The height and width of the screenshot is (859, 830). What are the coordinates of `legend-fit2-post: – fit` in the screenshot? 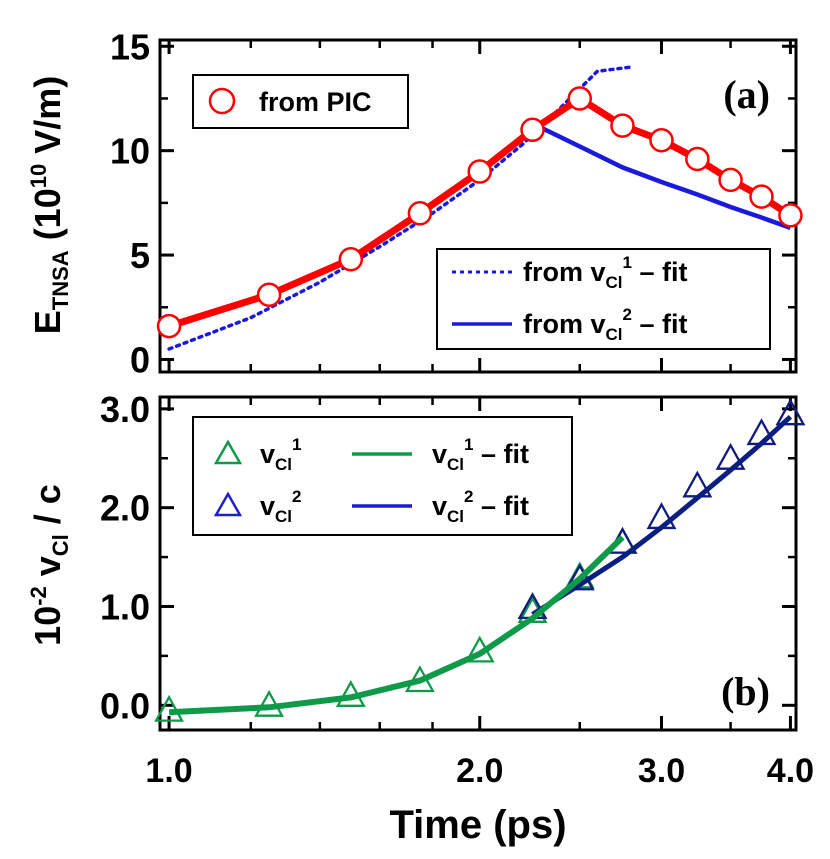 It's located at (660, 324).